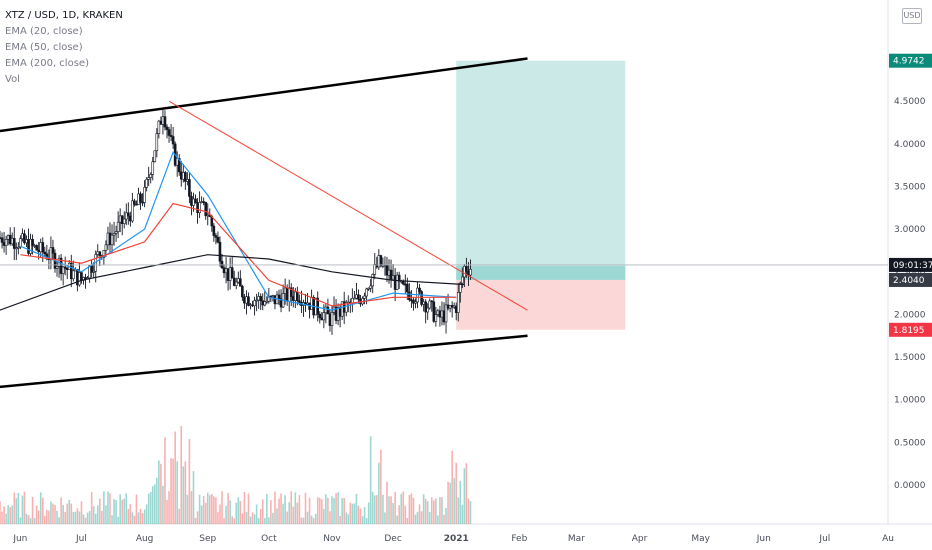  I want to click on legend-ema50: EMA (50, close), so click(44, 47).